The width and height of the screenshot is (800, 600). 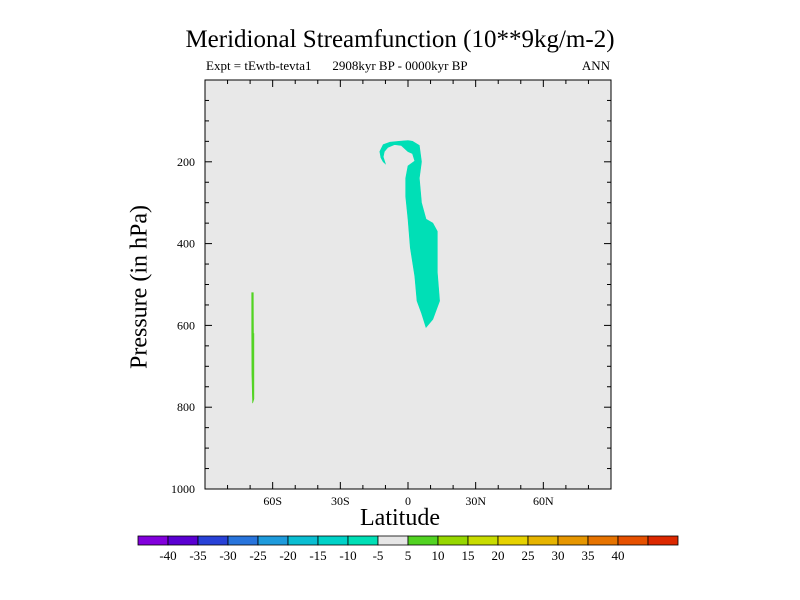 I want to click on colorbar-label: 40, so click(x=618, y=555).